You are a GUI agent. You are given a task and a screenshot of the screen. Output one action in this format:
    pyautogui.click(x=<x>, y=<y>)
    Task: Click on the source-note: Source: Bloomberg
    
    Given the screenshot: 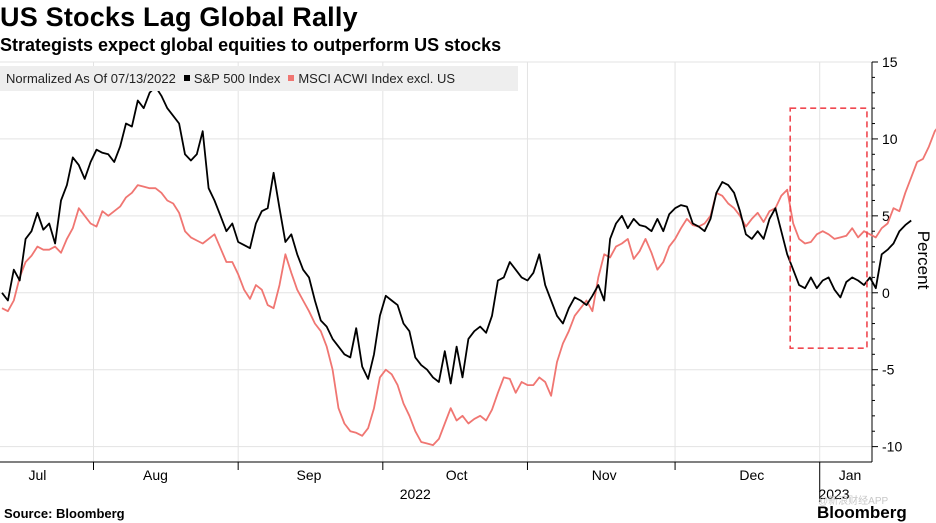 What is the action you would take?
    pyautogui.click(x=64, y=513)
    